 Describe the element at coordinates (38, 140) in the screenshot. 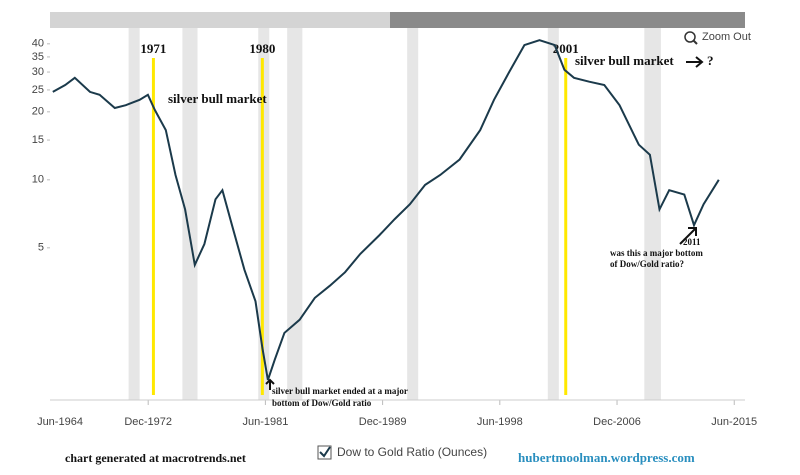

I see `y-tick-label: 15` at that location.